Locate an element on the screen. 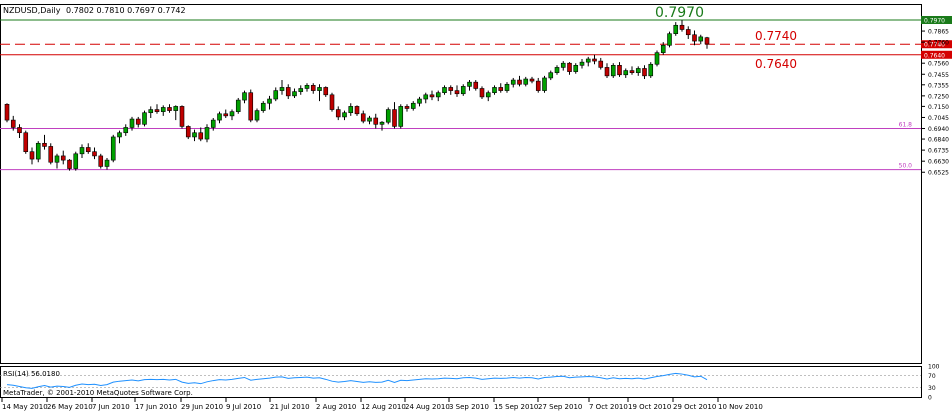 The image size is (952, 411). date-tick-label: 21 Jul 2010 is located at coordinates (290, 407).